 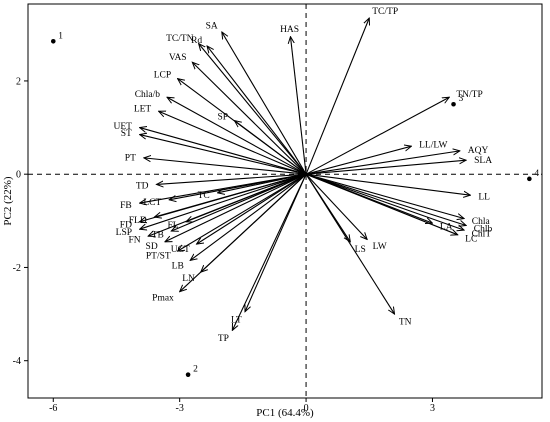 I want to click on loading-arrow-sp, so click(x=270, y=148).